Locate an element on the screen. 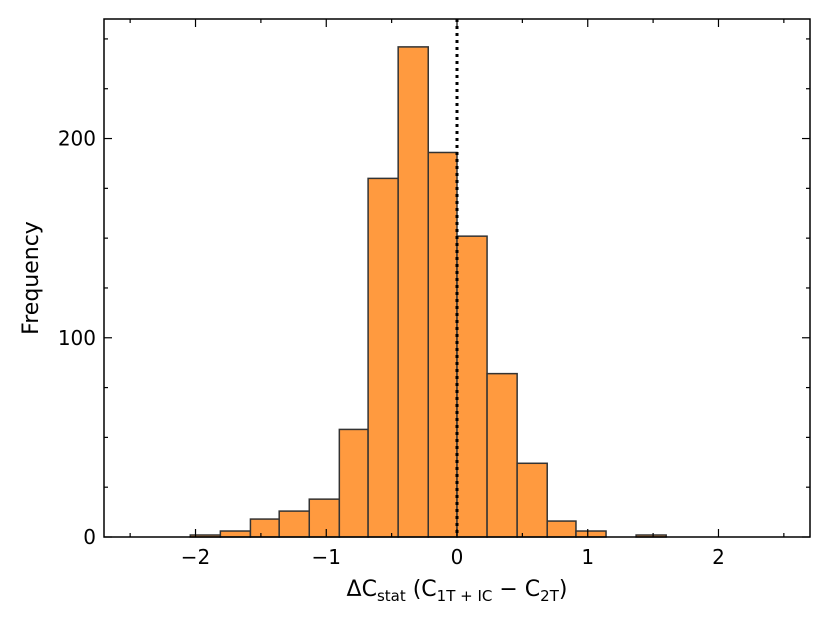  x-label-close: ) is located at coordinates (563, 589).